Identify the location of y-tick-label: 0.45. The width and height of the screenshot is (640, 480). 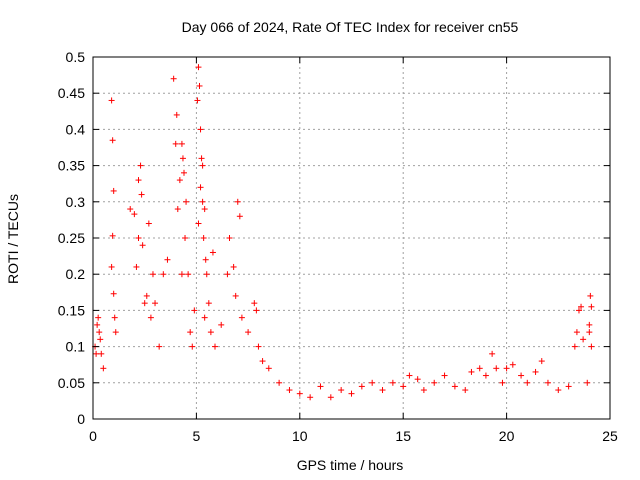
(71, 93).